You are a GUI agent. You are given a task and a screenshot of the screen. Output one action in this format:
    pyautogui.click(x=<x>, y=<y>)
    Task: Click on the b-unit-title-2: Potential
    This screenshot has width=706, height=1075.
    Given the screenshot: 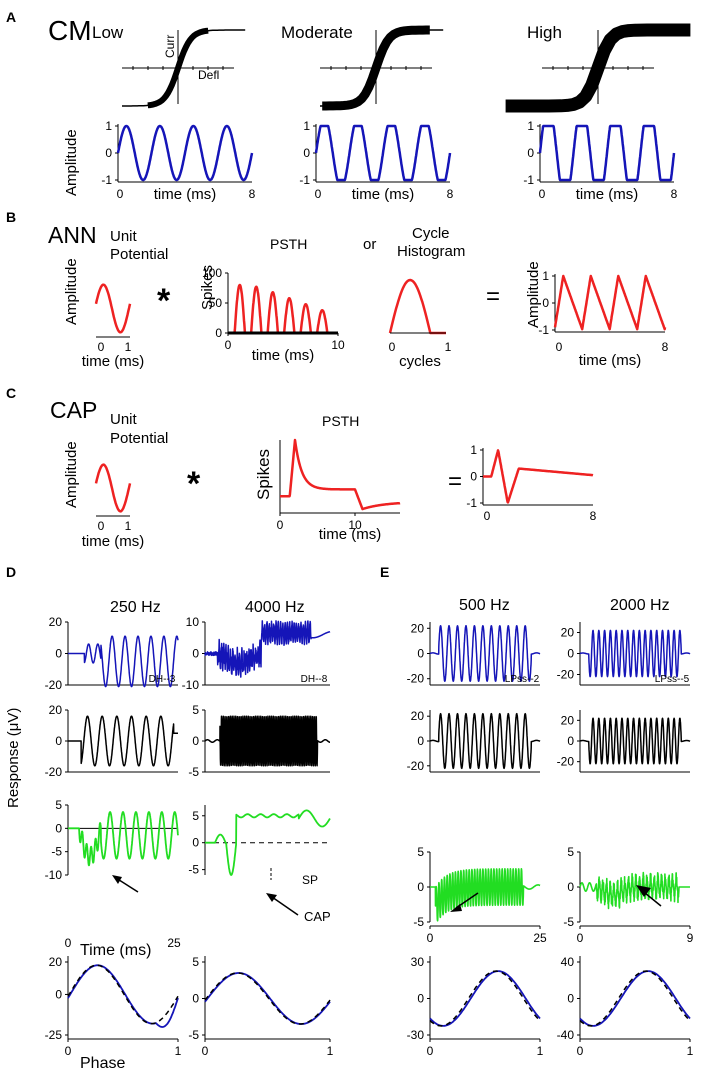 What is the action you would take?
    pyautogui.click(x=139, y=254)
    